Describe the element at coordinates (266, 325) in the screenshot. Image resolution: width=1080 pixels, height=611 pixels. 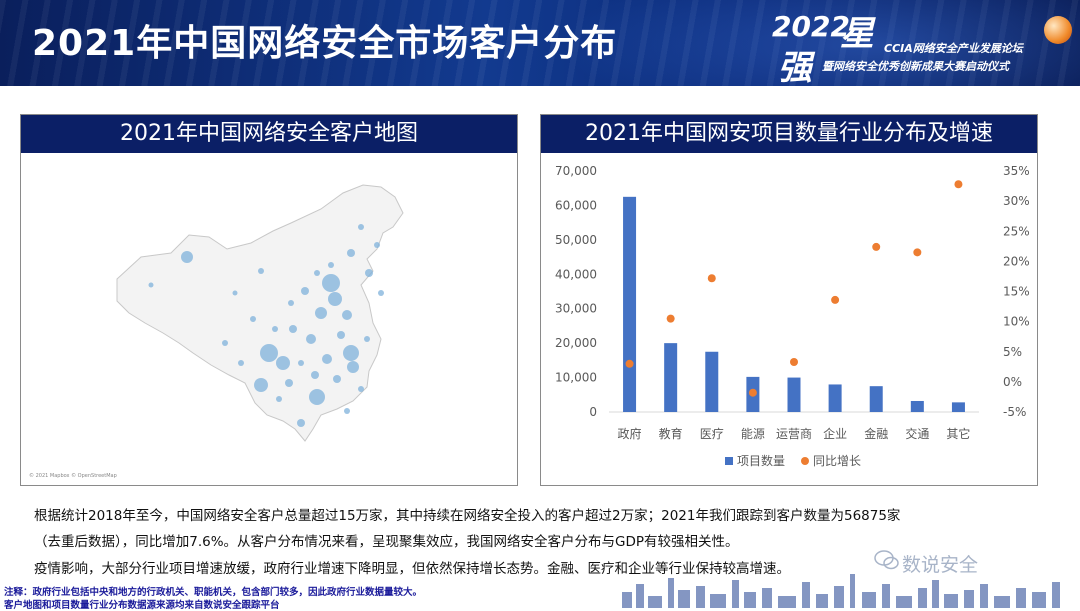
I see `customer-dots` at that location.